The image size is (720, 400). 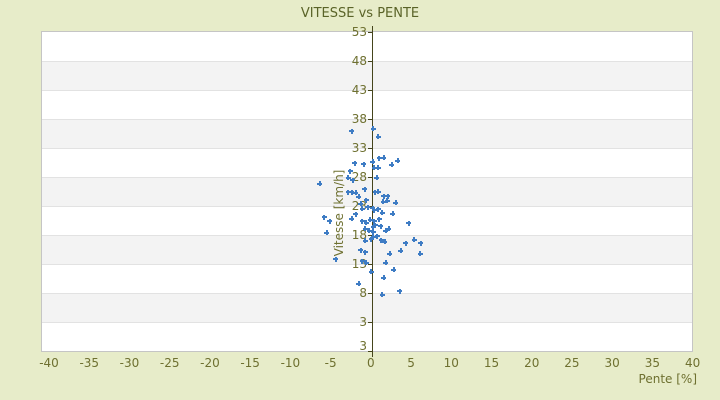 I want to click on chart-title: VITESSE vs PENTE, so click(x=360, y=13).